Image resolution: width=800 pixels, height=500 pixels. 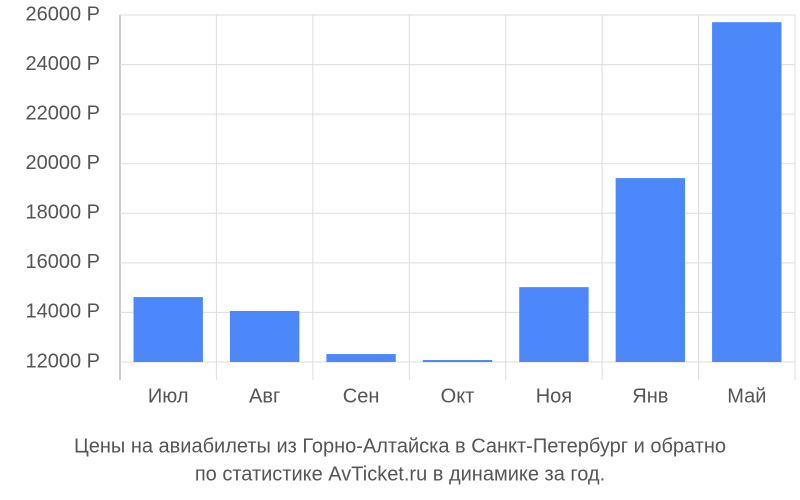 What do you see at coordinates (650, 396) in the screenshot?
I see `x-tick-label: Янв` at bounding box center [650, 396].